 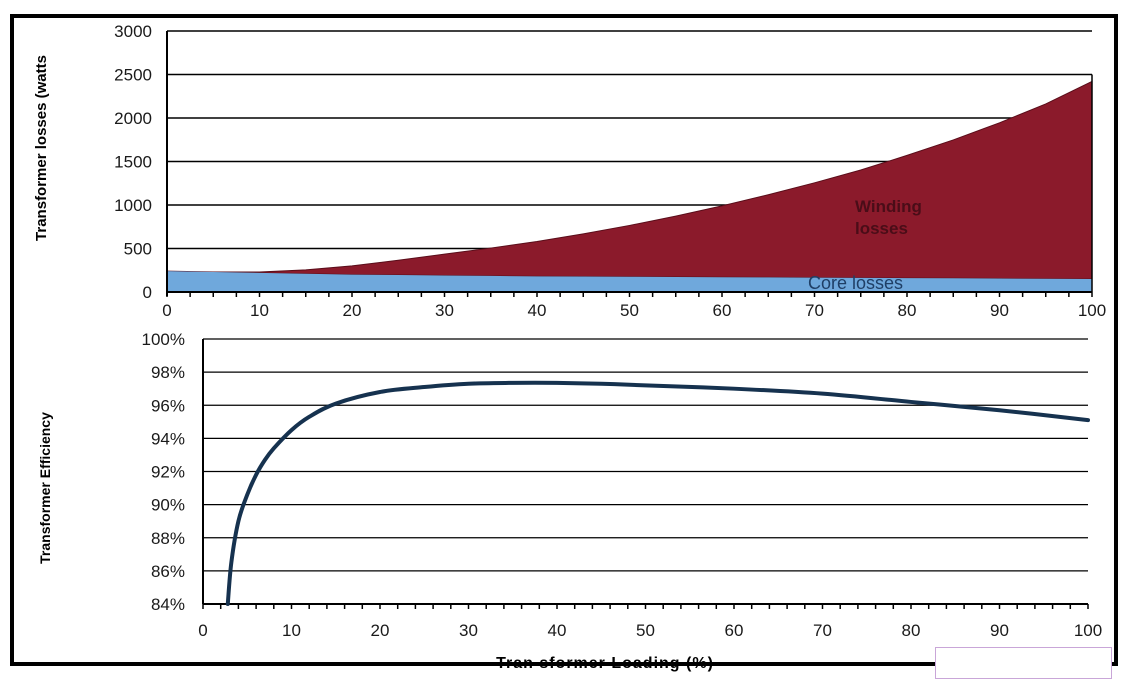 What do you see at coordinates (999, 310) in the screenshot?
I see `losses-x-tick-label: 90` at bounding box center [999, 310].